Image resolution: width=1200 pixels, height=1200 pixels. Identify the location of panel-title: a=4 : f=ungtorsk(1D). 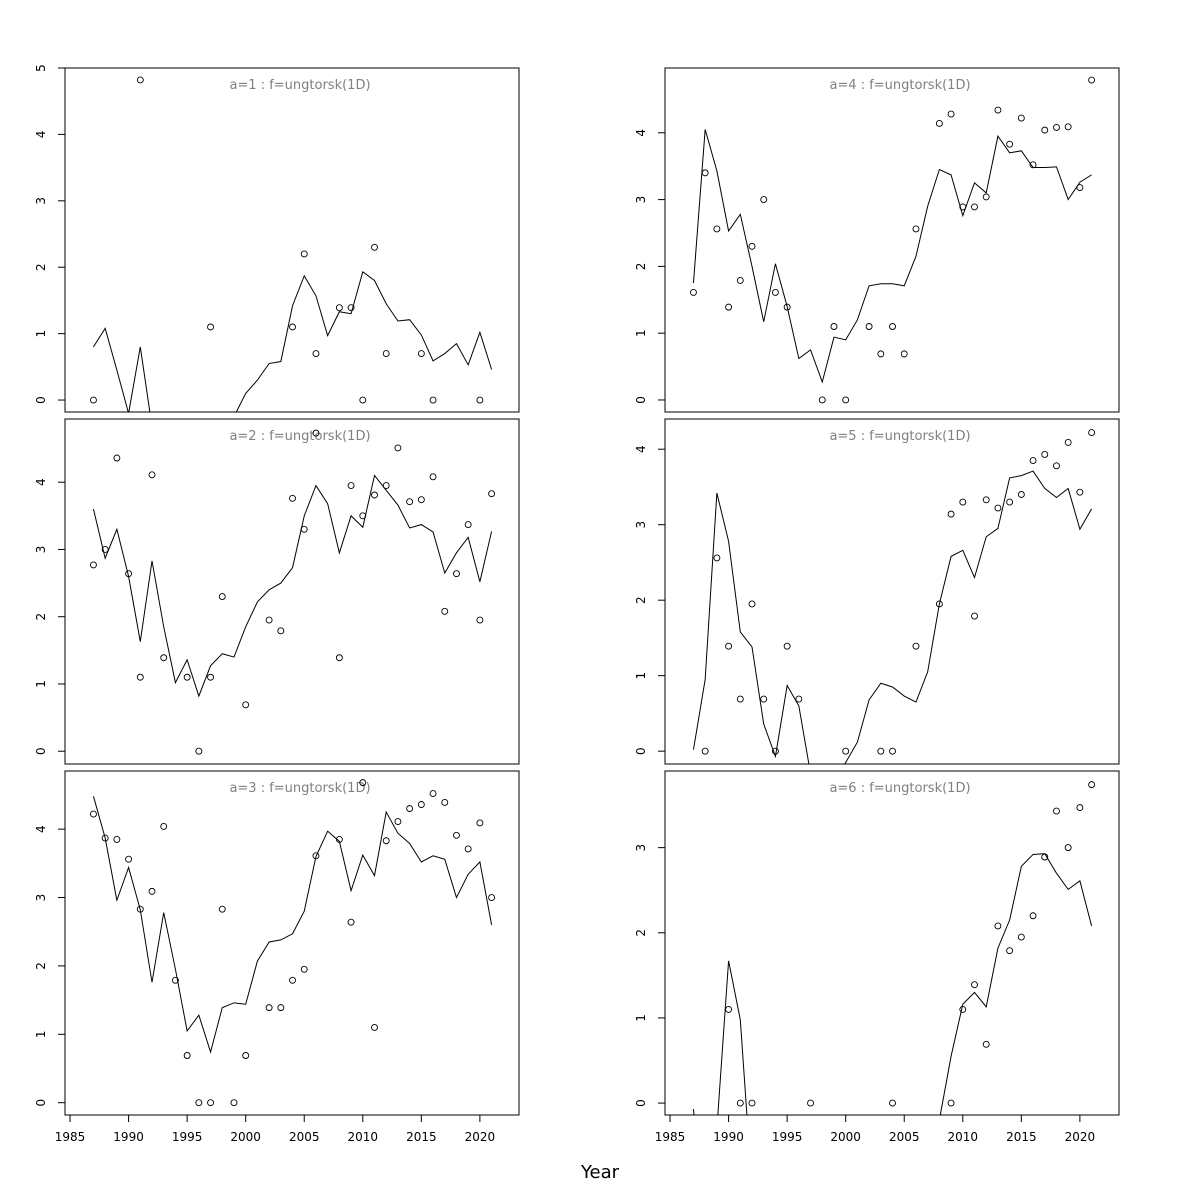
(899, 85).